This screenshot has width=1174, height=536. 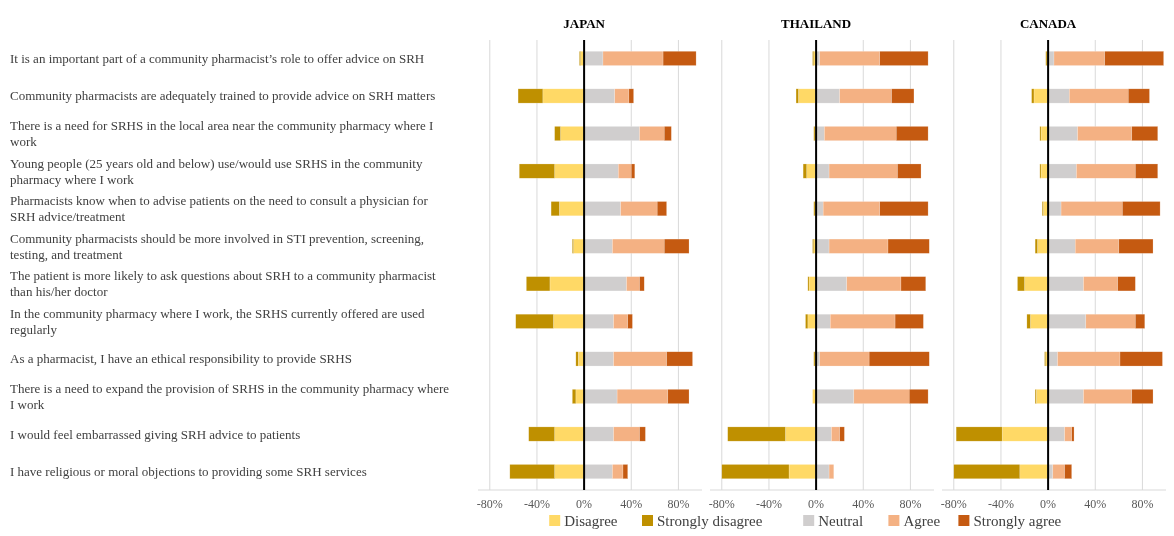 What do you see at coordinates (1048, 23) in the screenshot?
I see `chart-title: CANADA` at bounding box center [1048, 23].